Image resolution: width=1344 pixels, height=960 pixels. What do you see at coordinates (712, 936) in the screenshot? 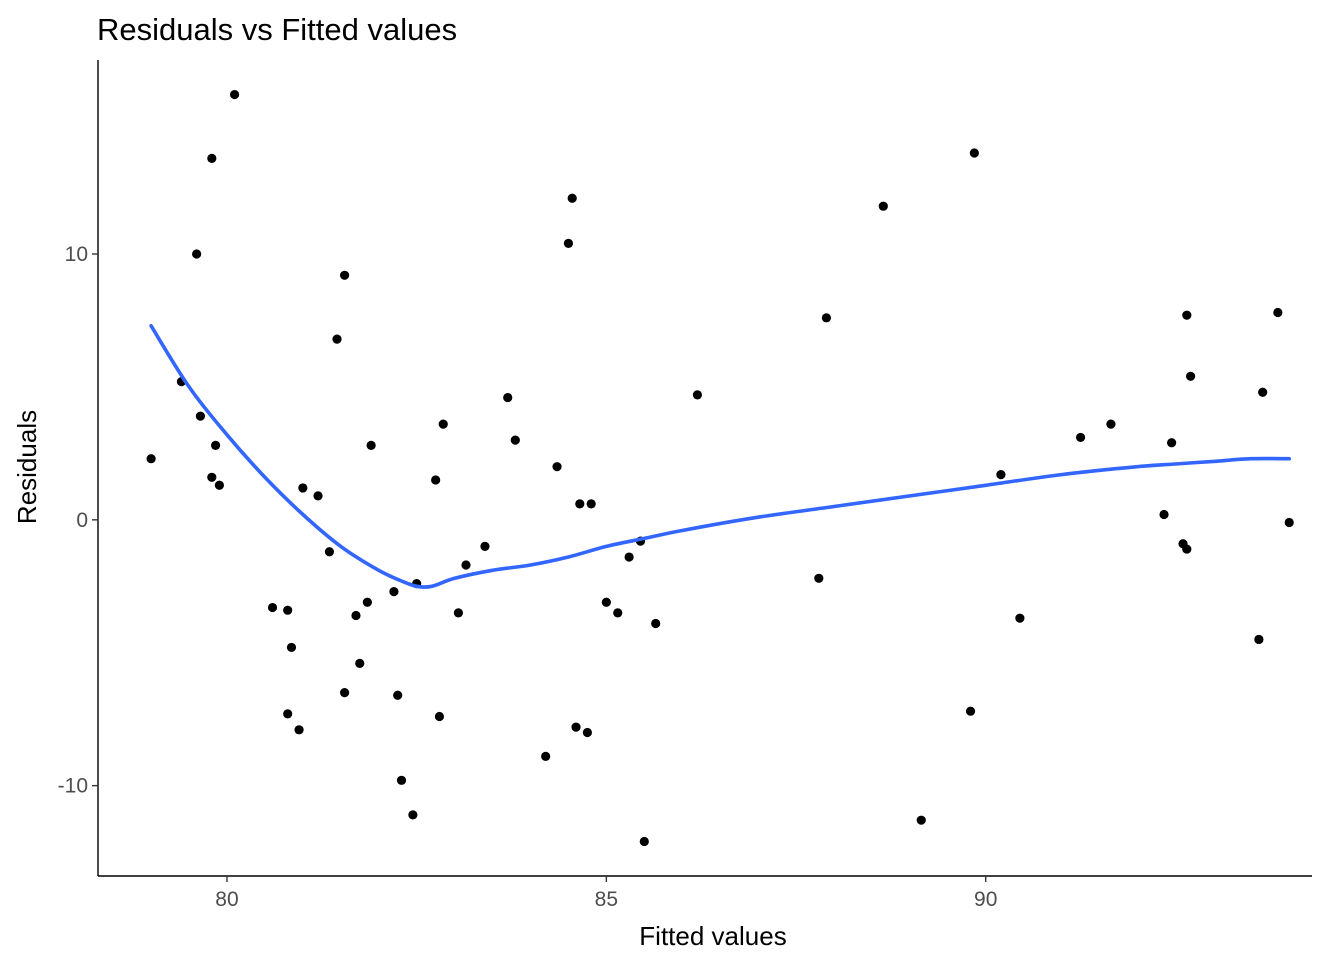
I see `x-axis-title: Fitted values` at bounding box center [712, 936].